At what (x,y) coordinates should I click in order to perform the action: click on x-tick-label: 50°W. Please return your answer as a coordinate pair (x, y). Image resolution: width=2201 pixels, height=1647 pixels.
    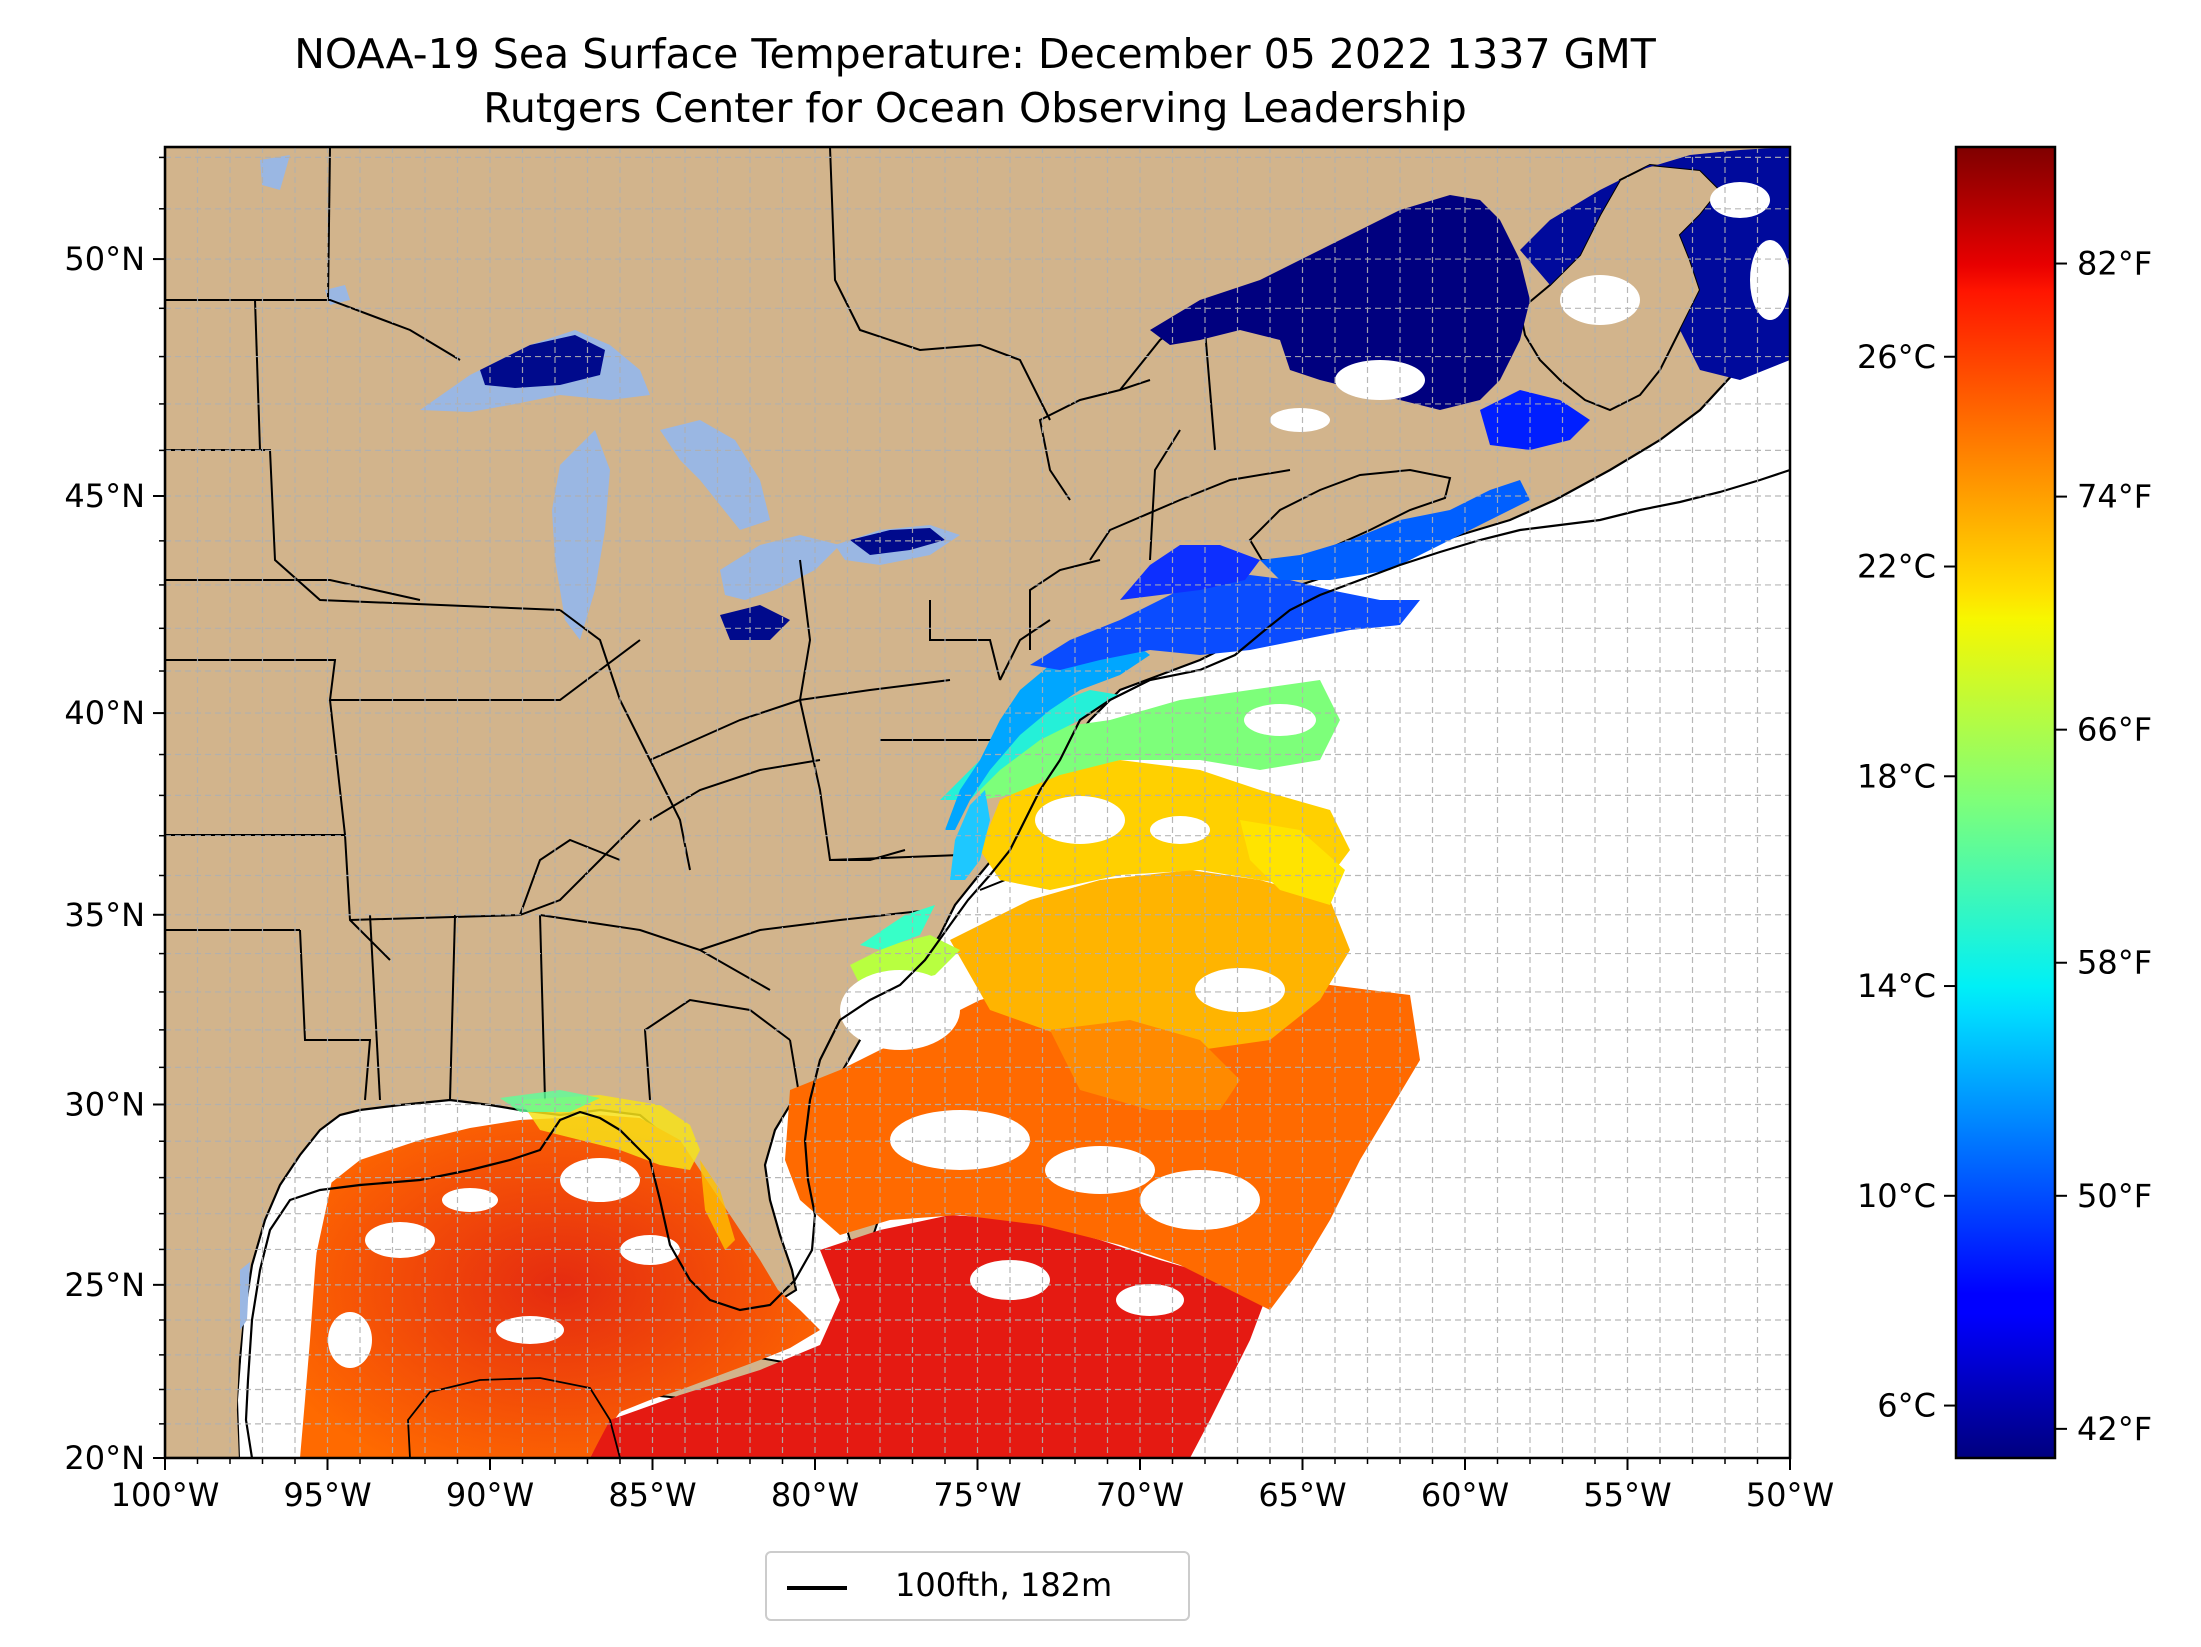
    Looking at the image, I should click on (1790, 1495).